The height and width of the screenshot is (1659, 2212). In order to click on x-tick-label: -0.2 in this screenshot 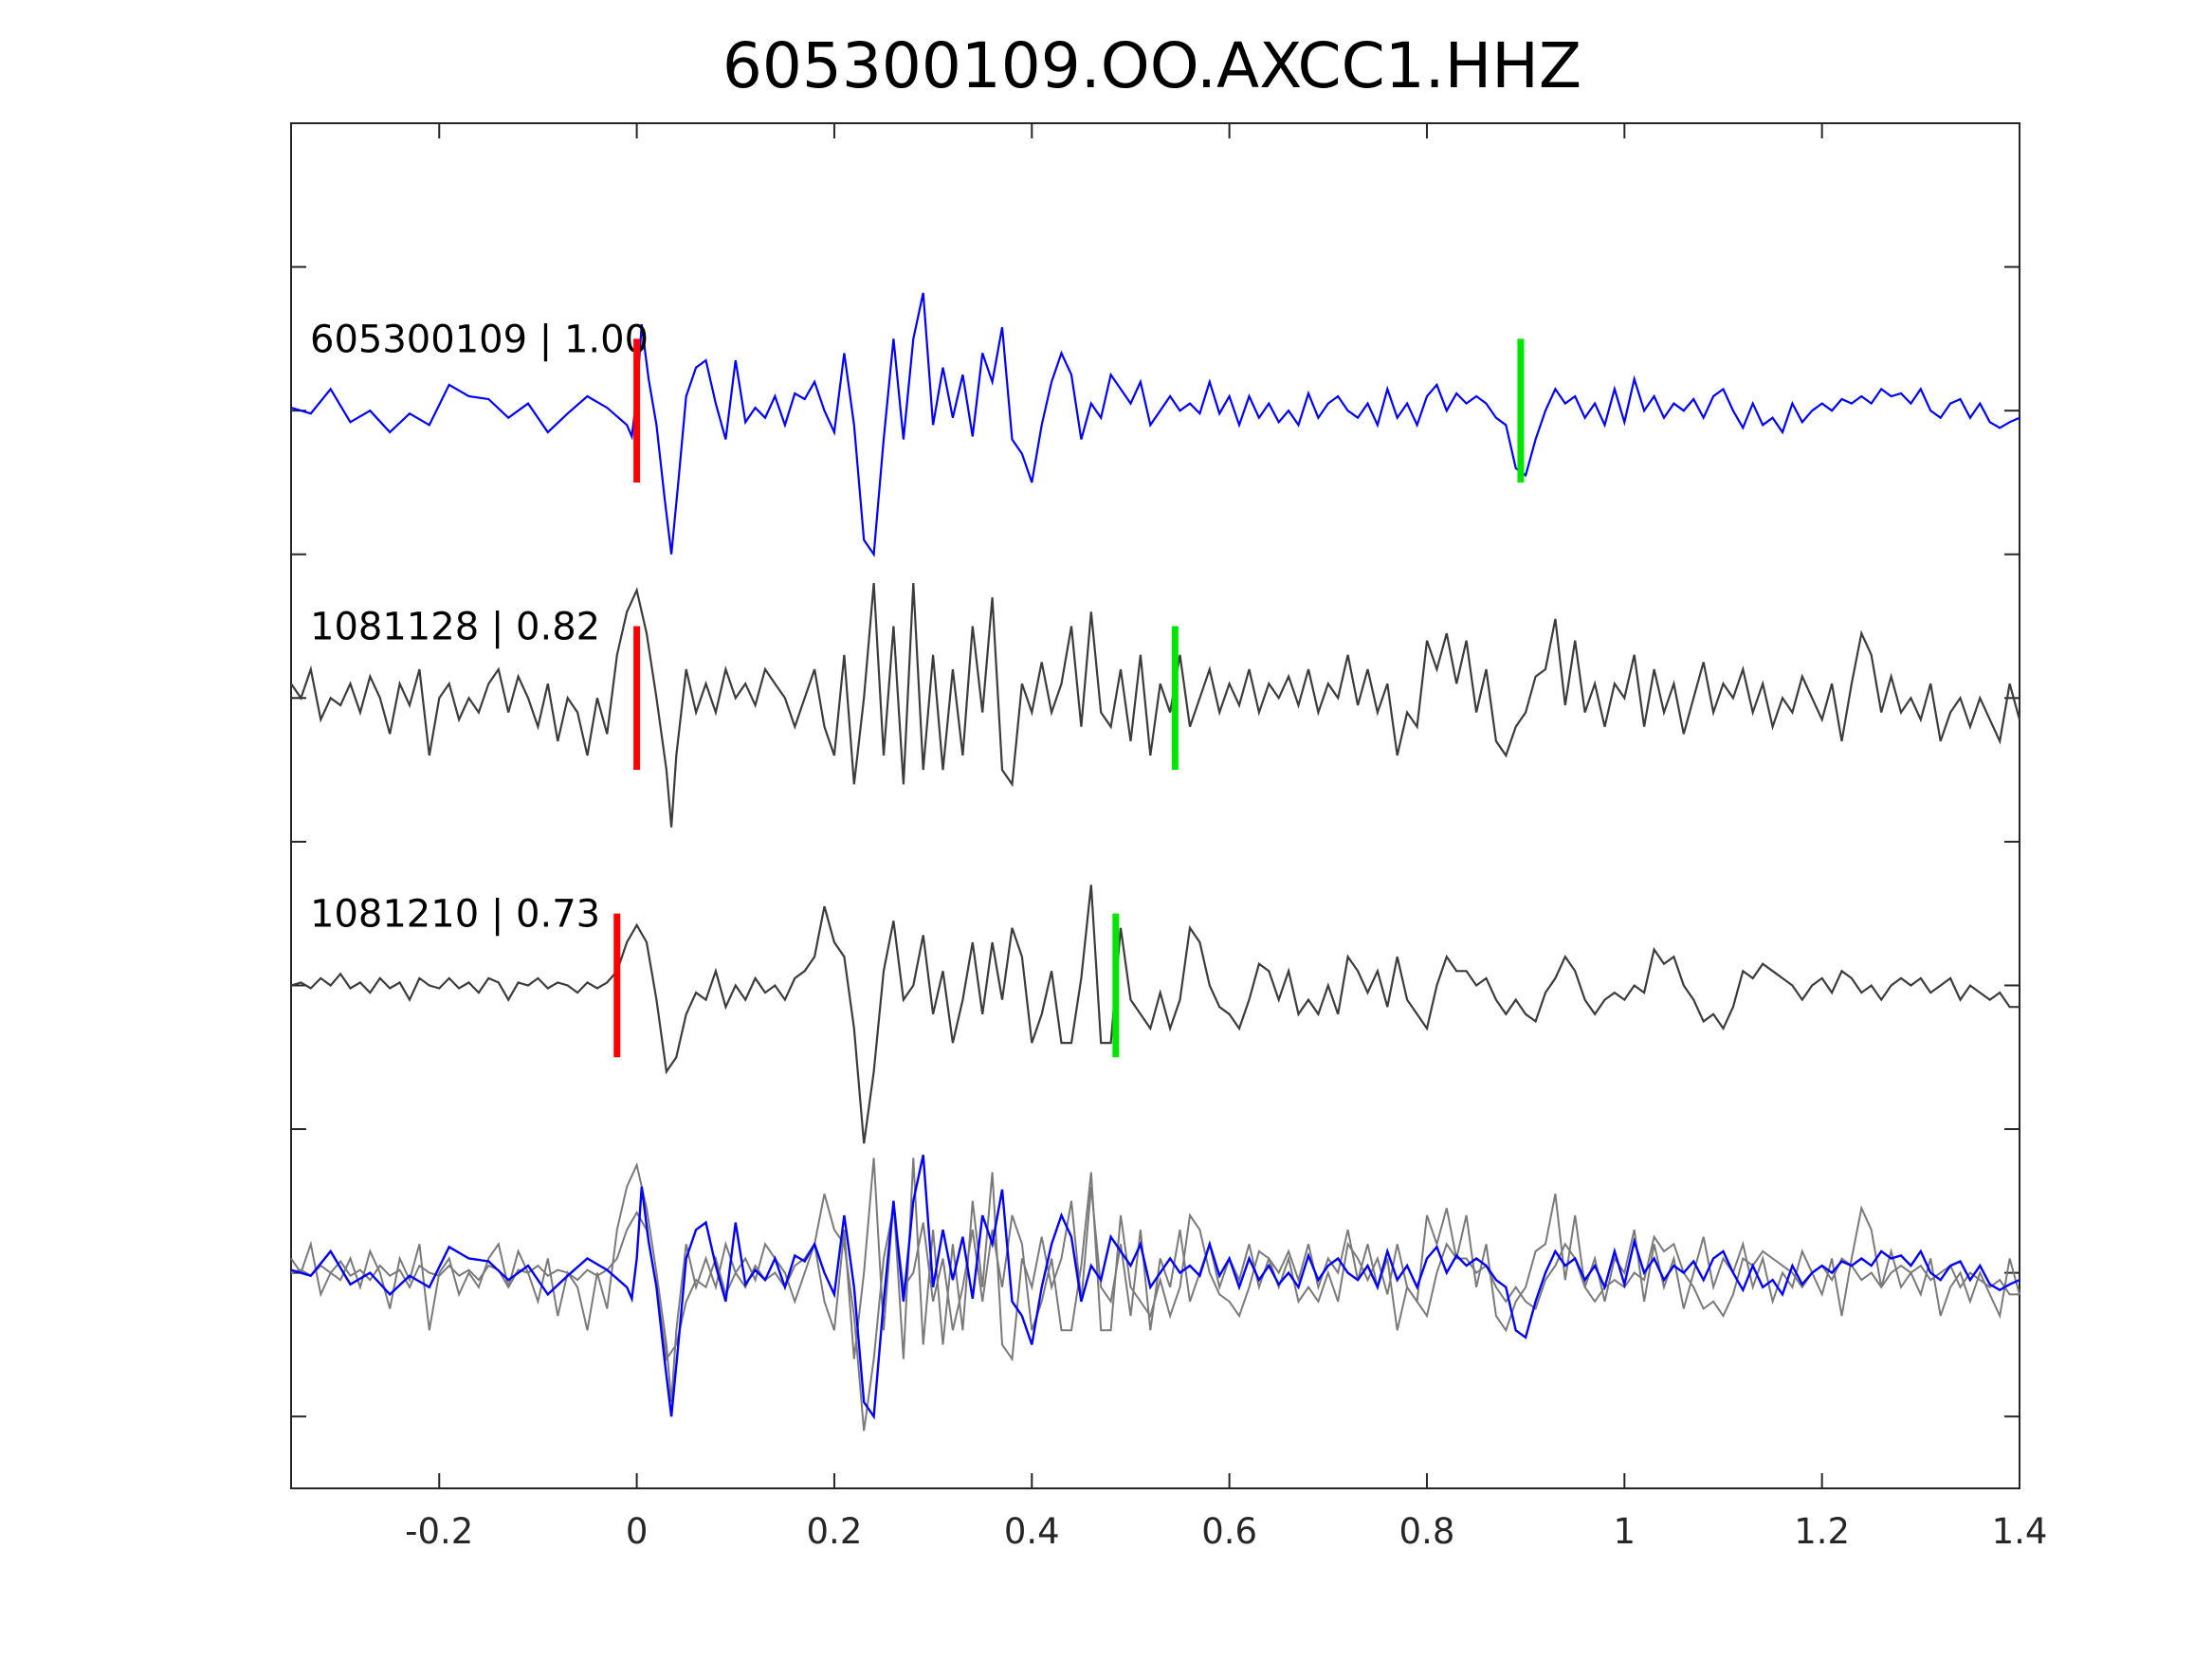, I will do `click(439, 1531)`.